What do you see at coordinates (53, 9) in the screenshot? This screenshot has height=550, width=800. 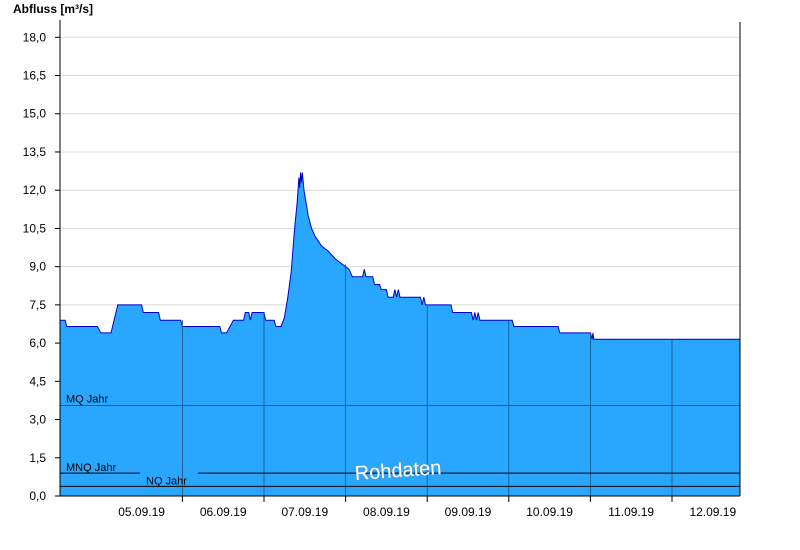 I see `y-axis-label: Abfluss [m³/s]` at bounding box center [53, 9].